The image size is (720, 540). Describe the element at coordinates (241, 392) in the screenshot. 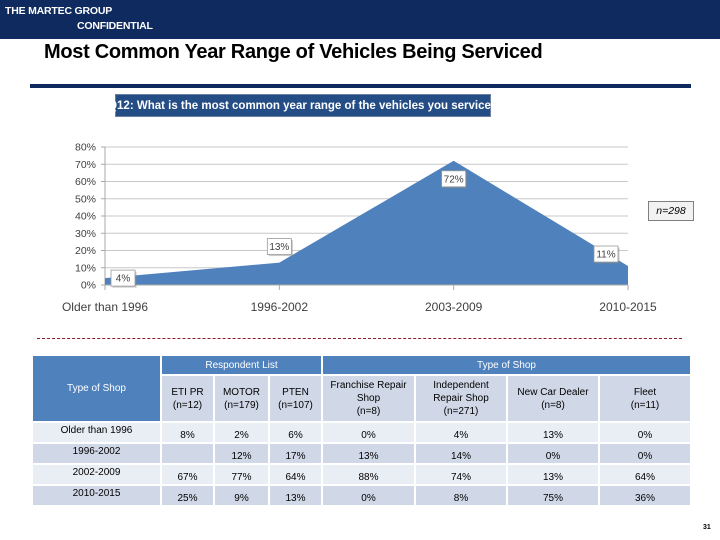

I see `column-header-name: MOTOR` at that location.